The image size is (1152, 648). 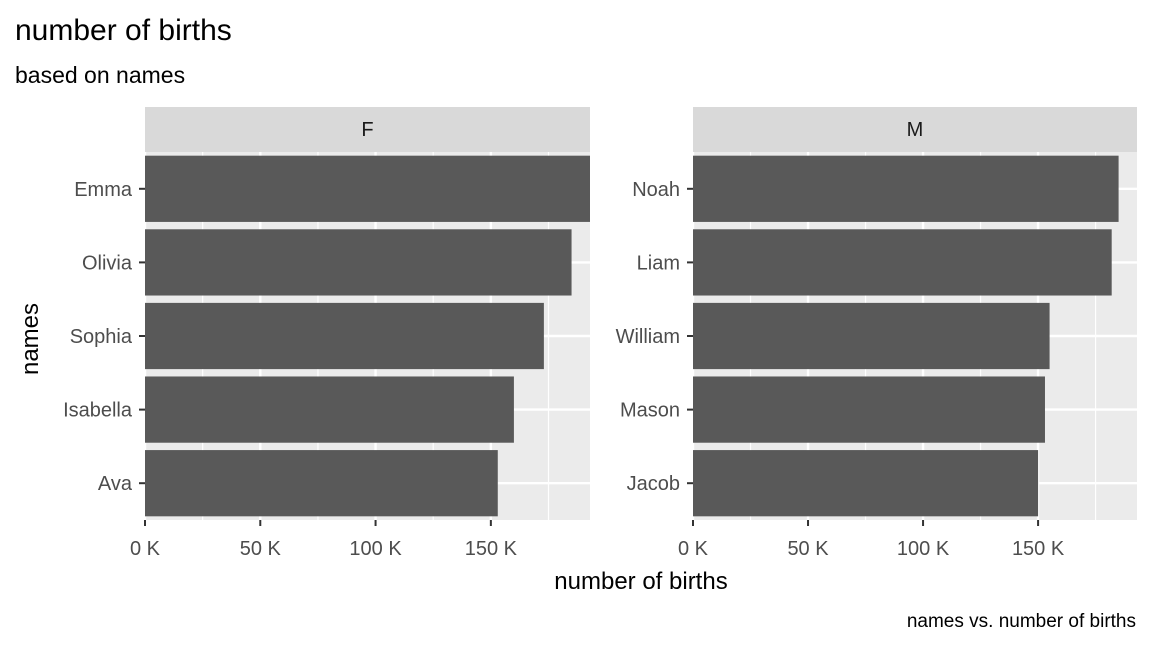 I want to click on facet-f-y-tick-label: Olivia, so click(x=107, y=263).